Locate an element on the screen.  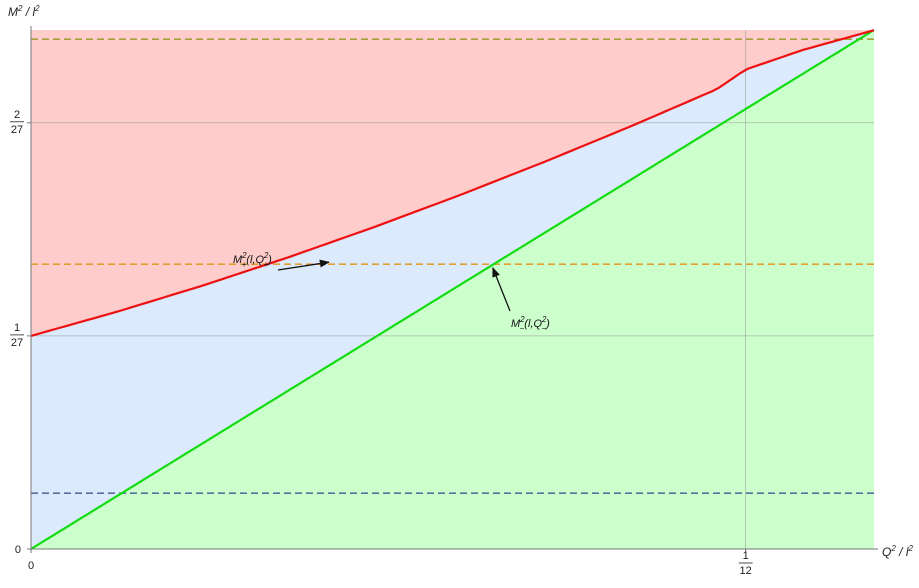
annotation-subscript: − is located at coordinates (522, 328).